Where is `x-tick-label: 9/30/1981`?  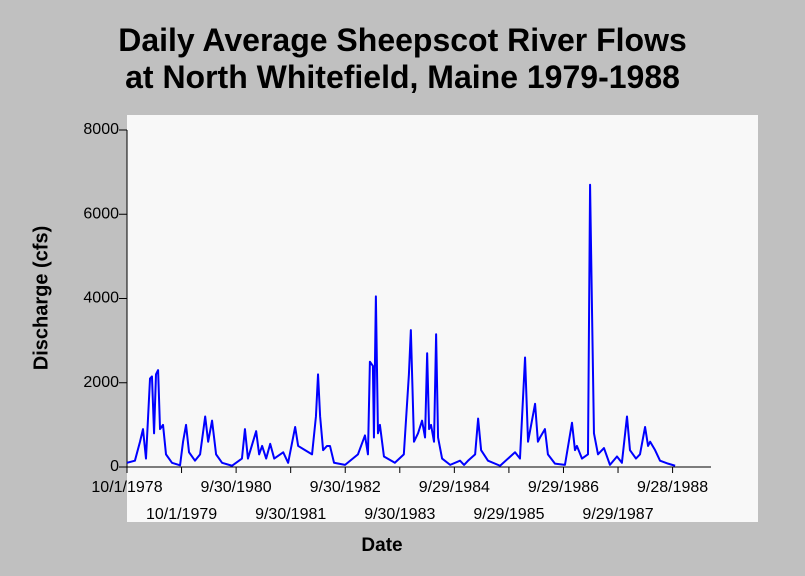
x-tick-label: 9/30/1981 is located at coordinates (290, 514).